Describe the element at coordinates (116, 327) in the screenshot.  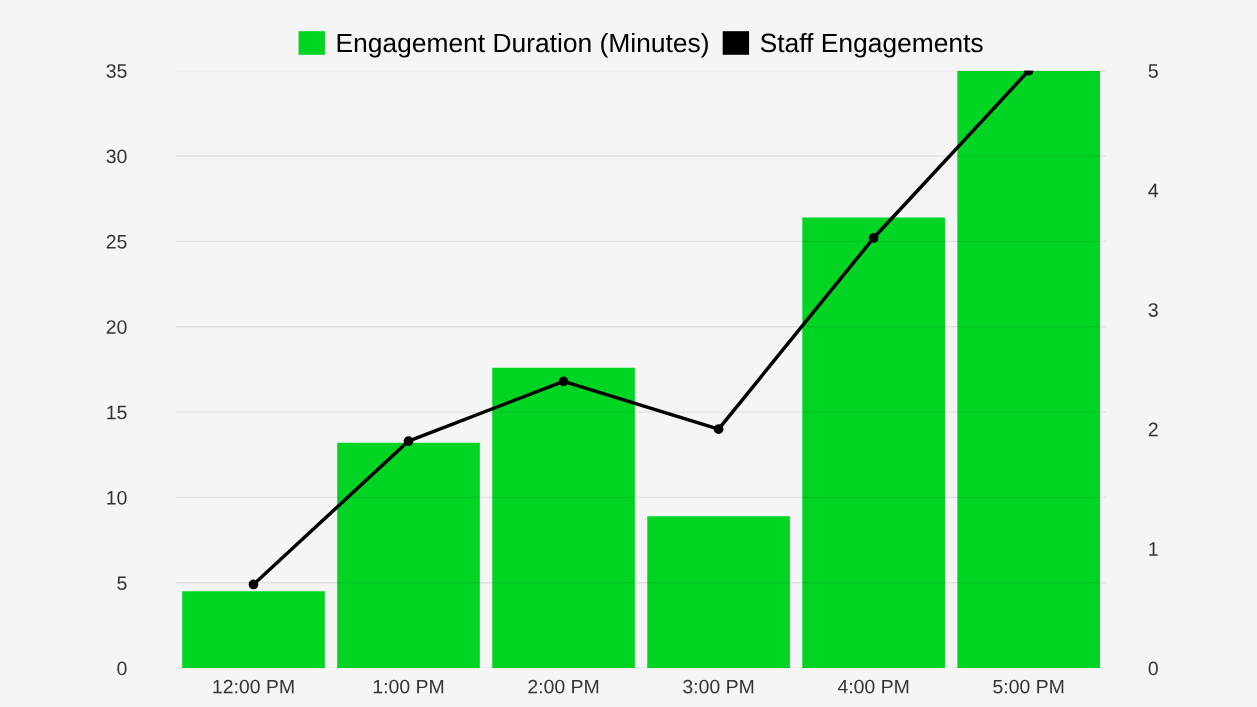
I see `y-tick-label: 20` at that location.